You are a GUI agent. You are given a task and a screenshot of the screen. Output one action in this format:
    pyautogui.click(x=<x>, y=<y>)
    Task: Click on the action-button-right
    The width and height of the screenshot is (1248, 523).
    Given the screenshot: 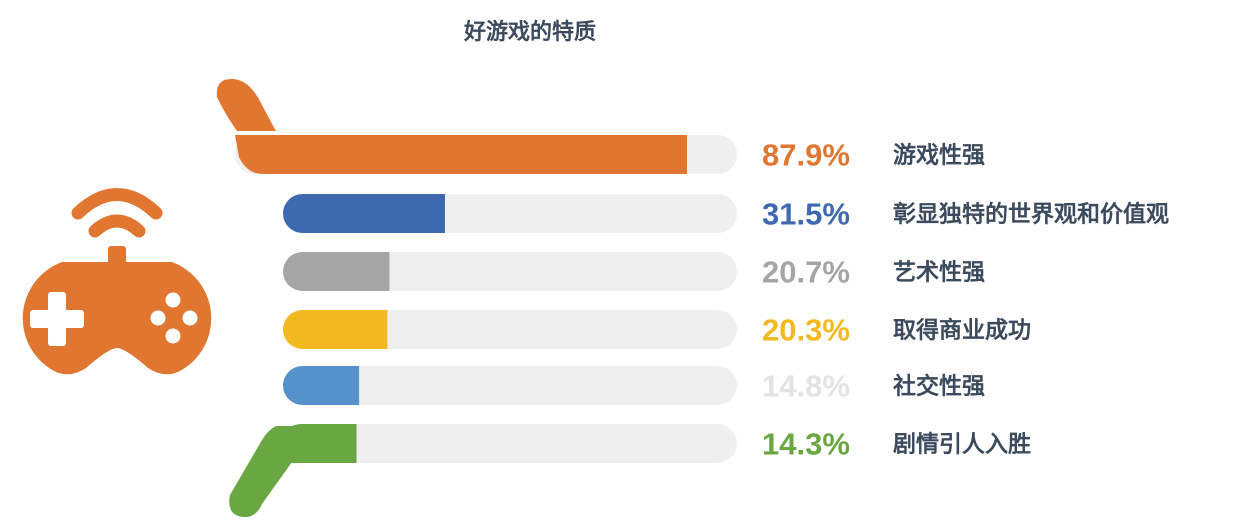 What is the action you would take?
    pyautogui.click(x=190, y=318)
    